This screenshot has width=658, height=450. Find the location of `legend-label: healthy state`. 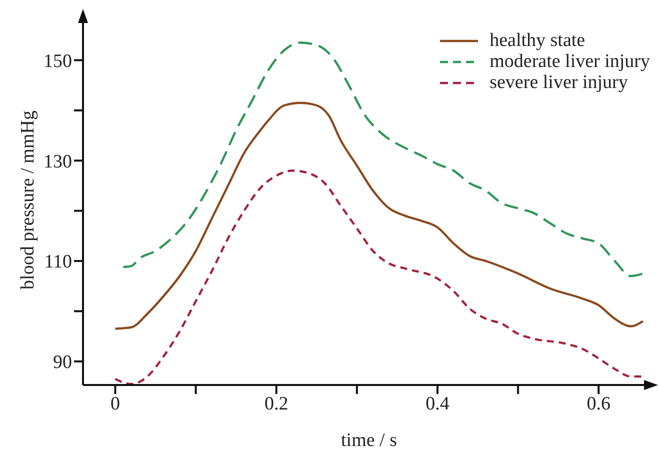

legend-label: healthy state is located at coordinates (538, 40).